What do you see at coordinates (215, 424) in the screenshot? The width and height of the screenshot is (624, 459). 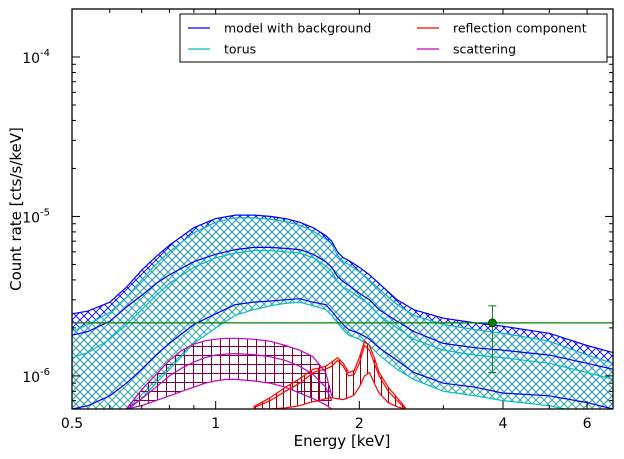 I see `x-tick-label-1: 1` at bounding box center [215, 424].